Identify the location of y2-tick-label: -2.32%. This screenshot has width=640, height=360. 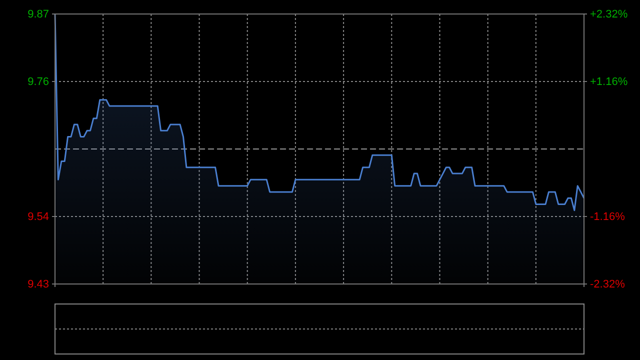
(608, 284).